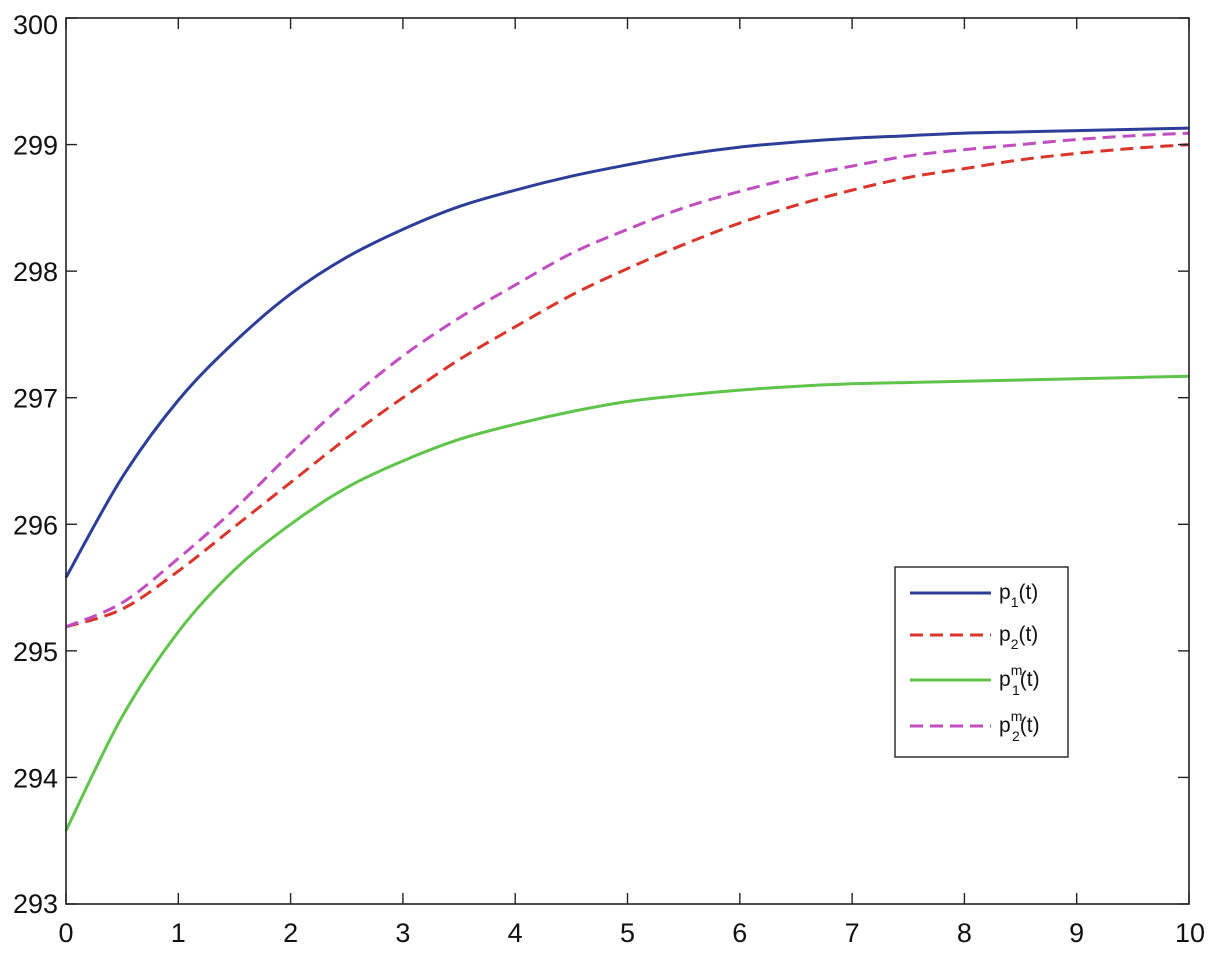 The width and height of the screenshot is (1209, 954). Describe the element at coordinates (1076, 933) in the screenshot. I see `x-tick-label: 9` at that location.